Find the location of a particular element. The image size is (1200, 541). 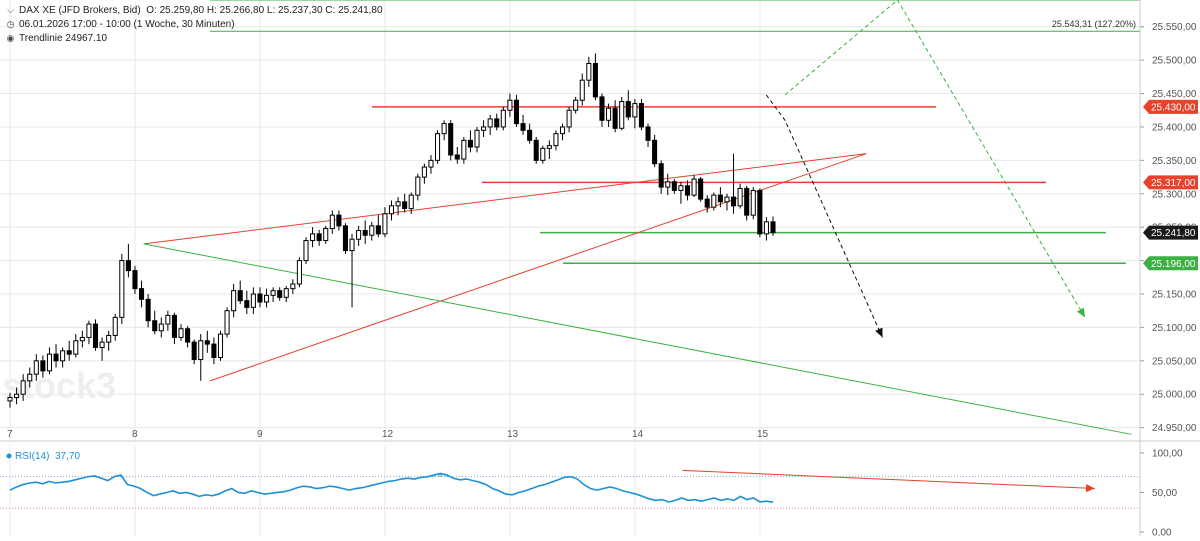

chart-type-icon: ⌵ is located at coordinates (10, 10).